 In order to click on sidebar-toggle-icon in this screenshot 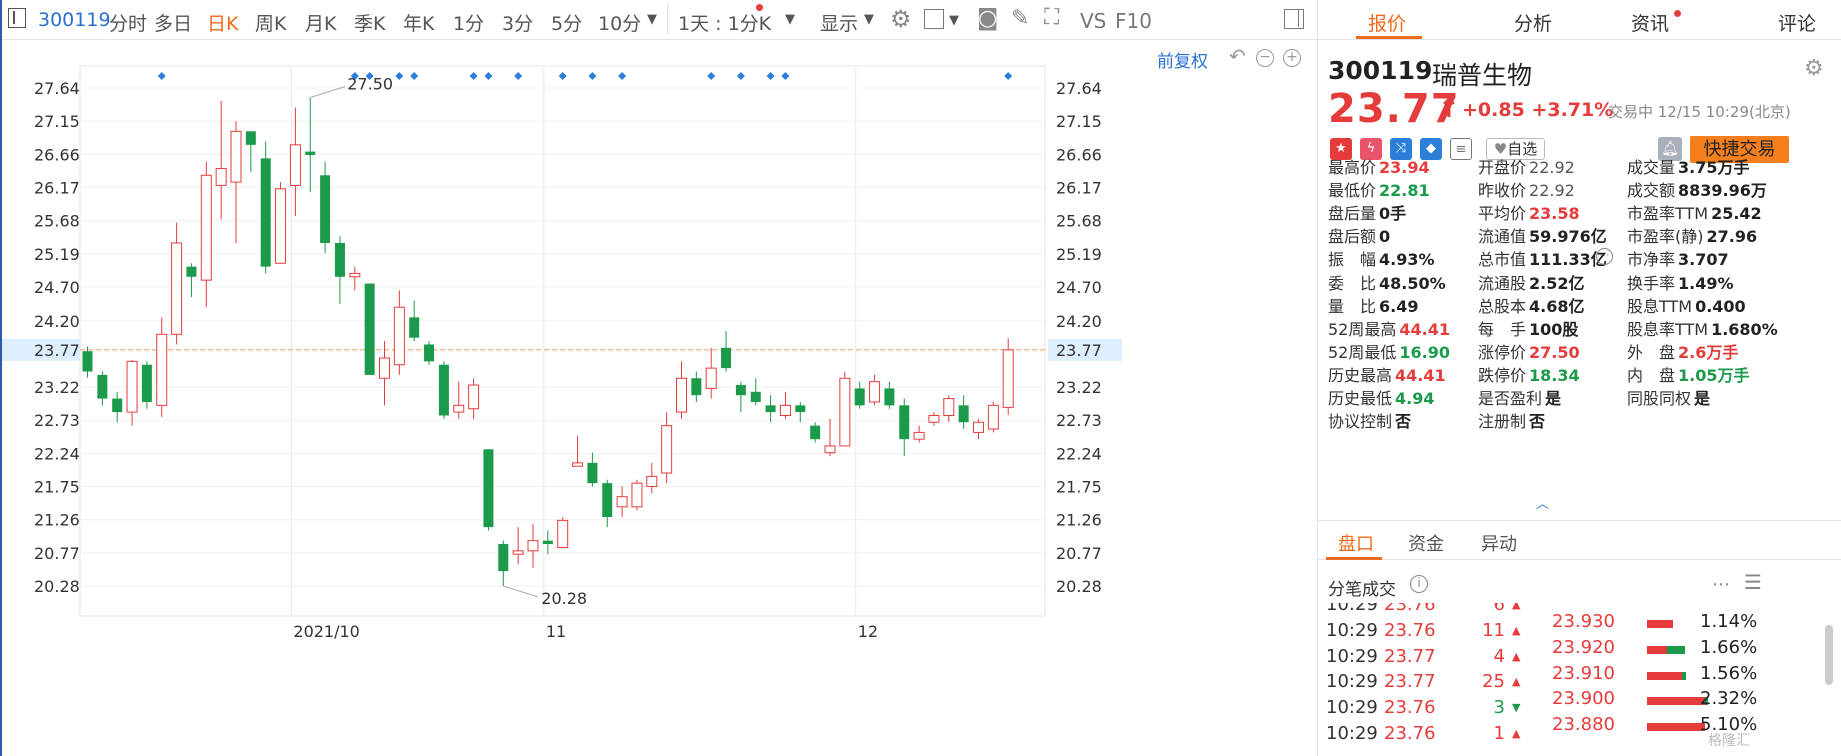, I will do `click(1294, 19)`.